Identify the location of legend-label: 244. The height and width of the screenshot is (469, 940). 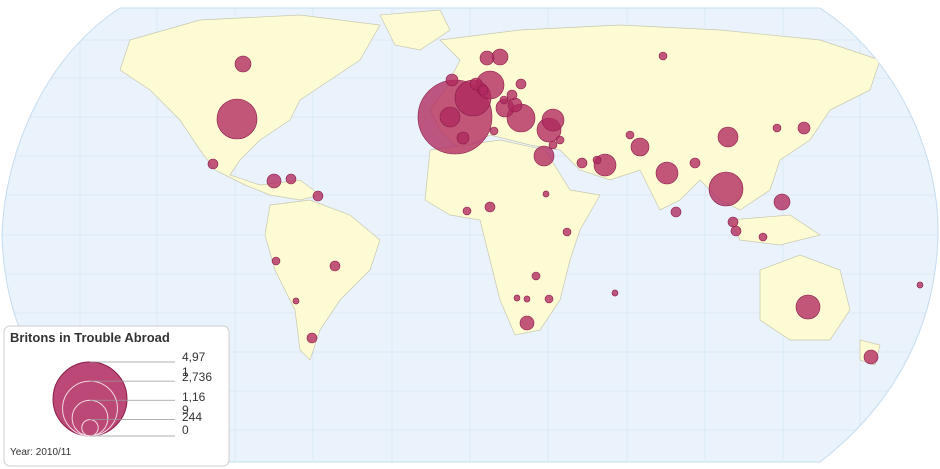
(192, 417).